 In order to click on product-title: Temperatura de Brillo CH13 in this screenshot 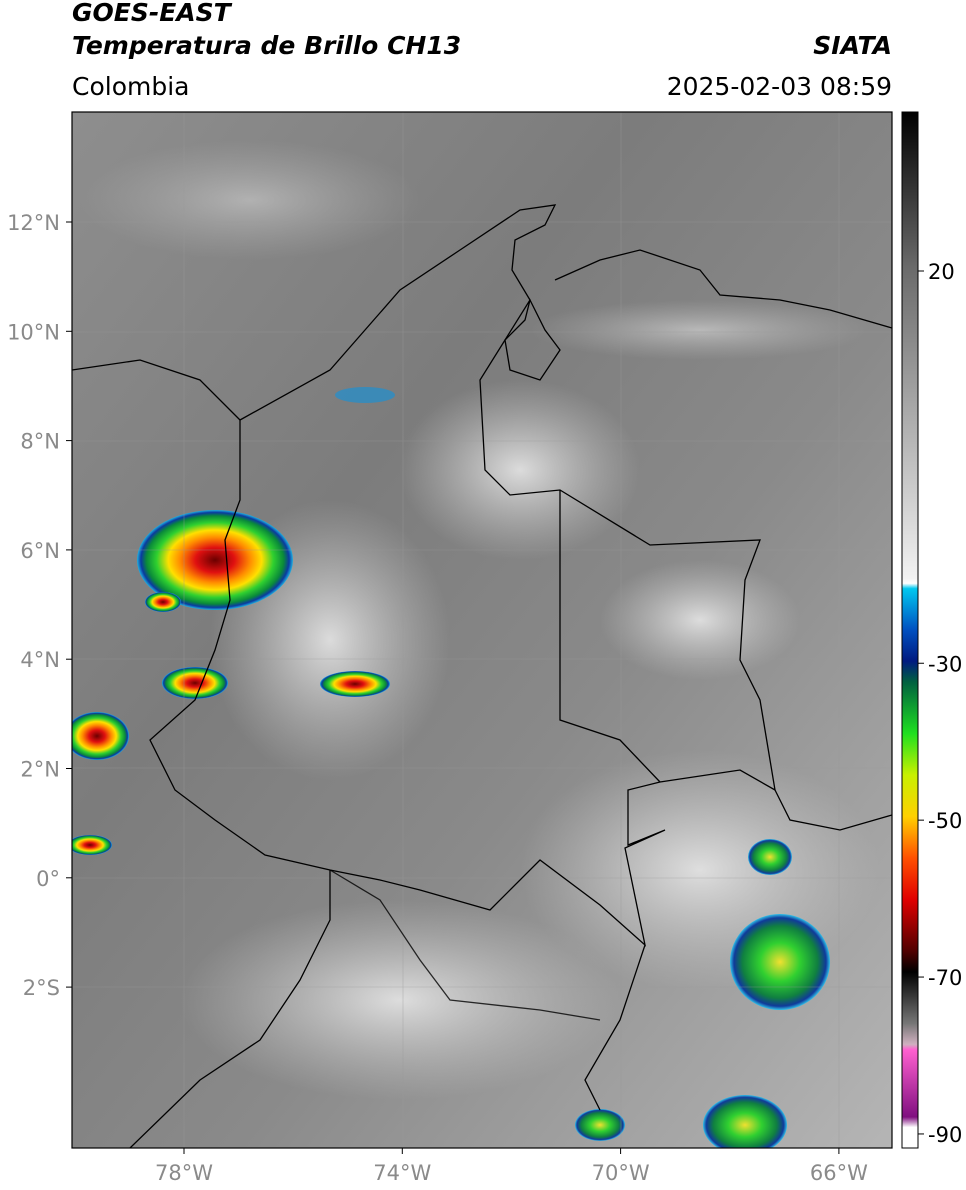, I will do `click(266, 45)`.